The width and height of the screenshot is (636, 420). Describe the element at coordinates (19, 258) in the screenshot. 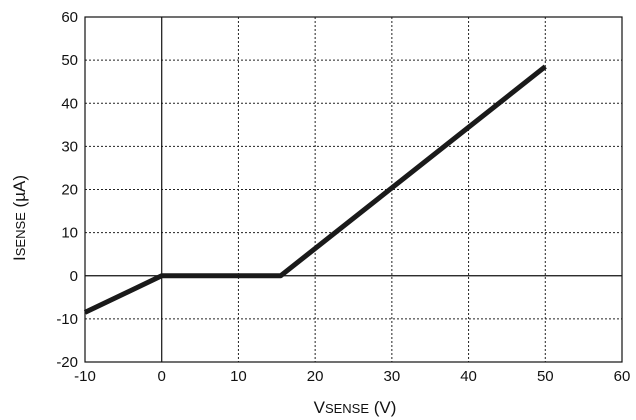

I see `y-axis-label-main: I` at that location.